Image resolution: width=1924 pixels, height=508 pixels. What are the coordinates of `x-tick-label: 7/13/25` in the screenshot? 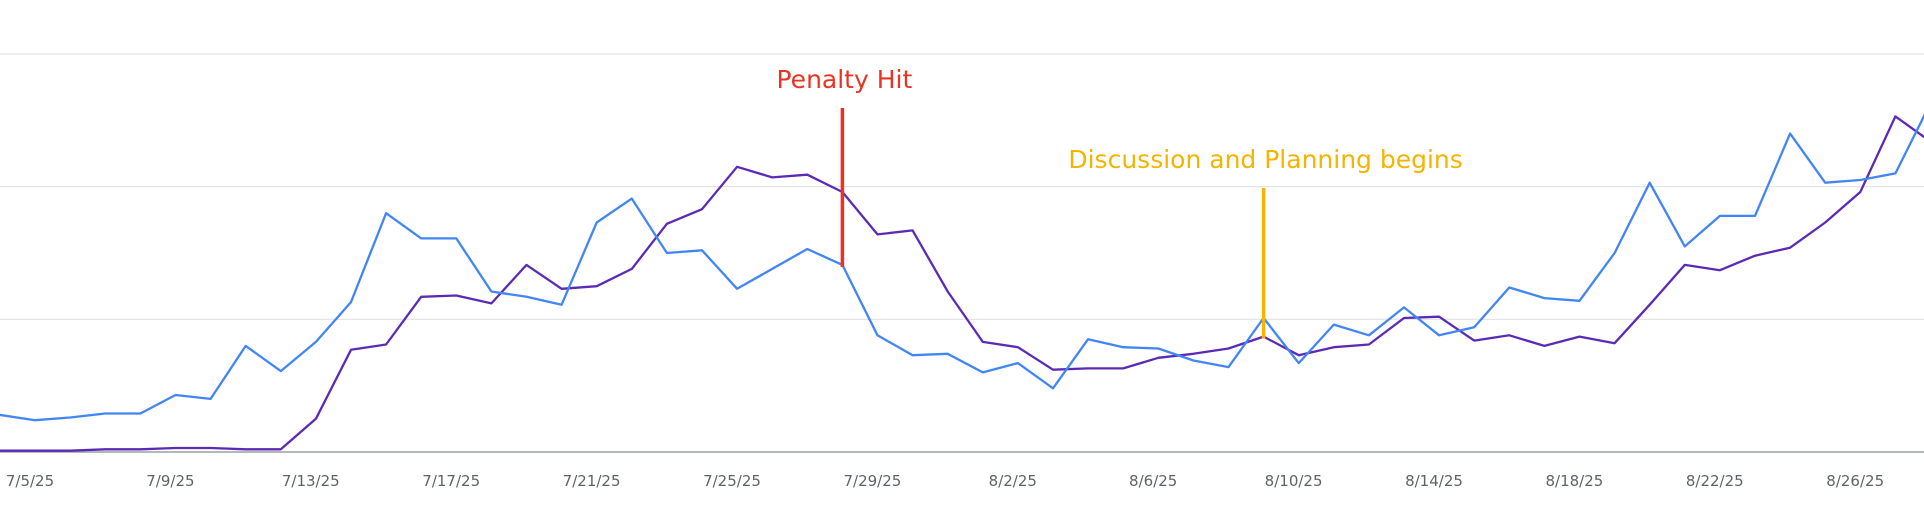 It's located at (311, 481).